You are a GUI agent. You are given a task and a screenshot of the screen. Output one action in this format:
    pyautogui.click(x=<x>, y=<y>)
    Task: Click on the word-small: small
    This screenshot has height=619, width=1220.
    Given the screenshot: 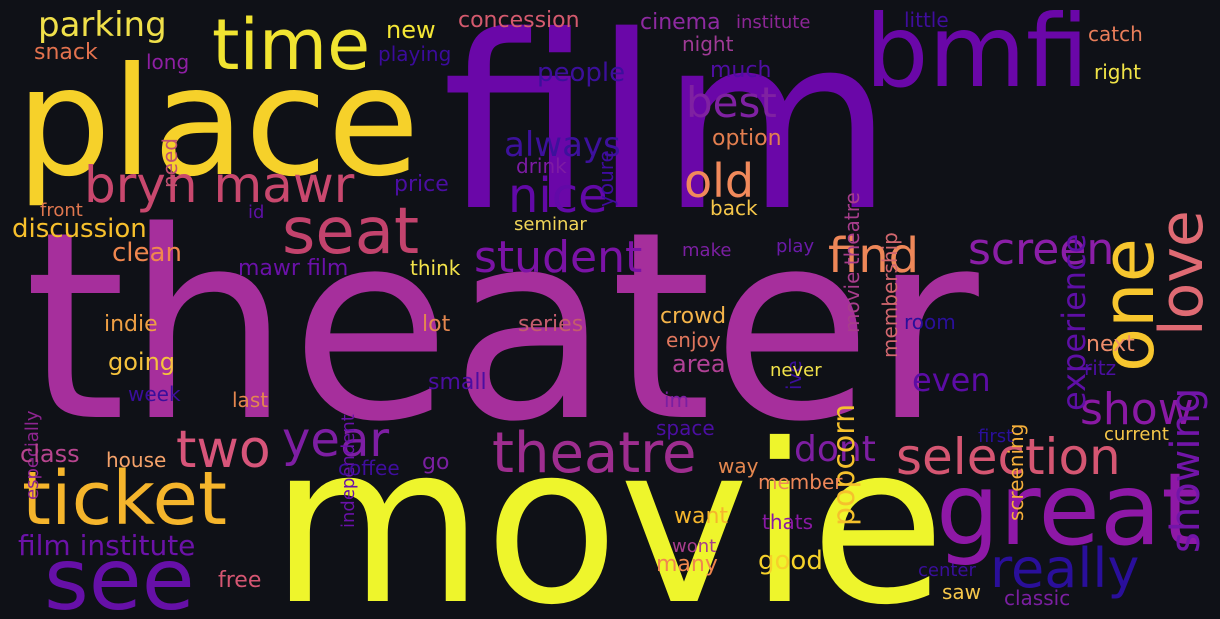 What is the action you would take?
    pyautogui.click(x=457, y=382)
    